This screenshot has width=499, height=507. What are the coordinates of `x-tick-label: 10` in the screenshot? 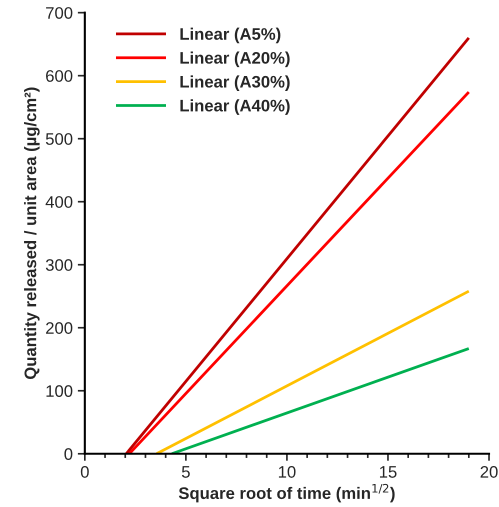 It's located at (287, 472).